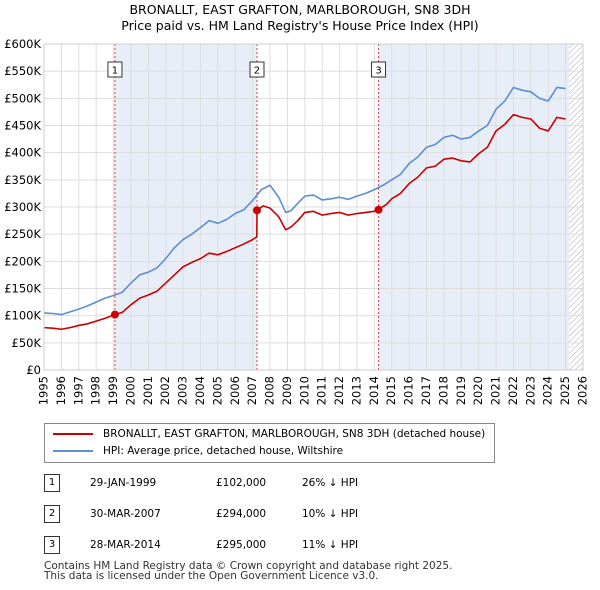 The width and height of the screenshot is (600, 590). Describe the element at coordinates (78, 390) in the screenshot. I see `x-tick-label: 1997` at that location.